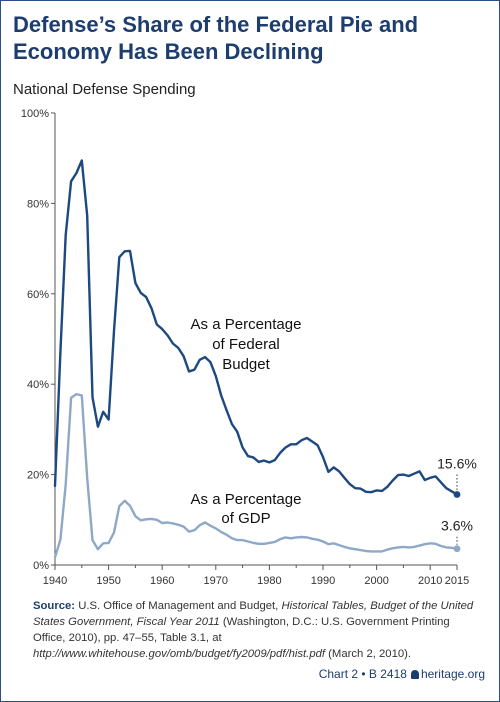 The width and height of the screenshot is (500, 702). I want to click on y-tick-label: 20%, so click(38, 476).